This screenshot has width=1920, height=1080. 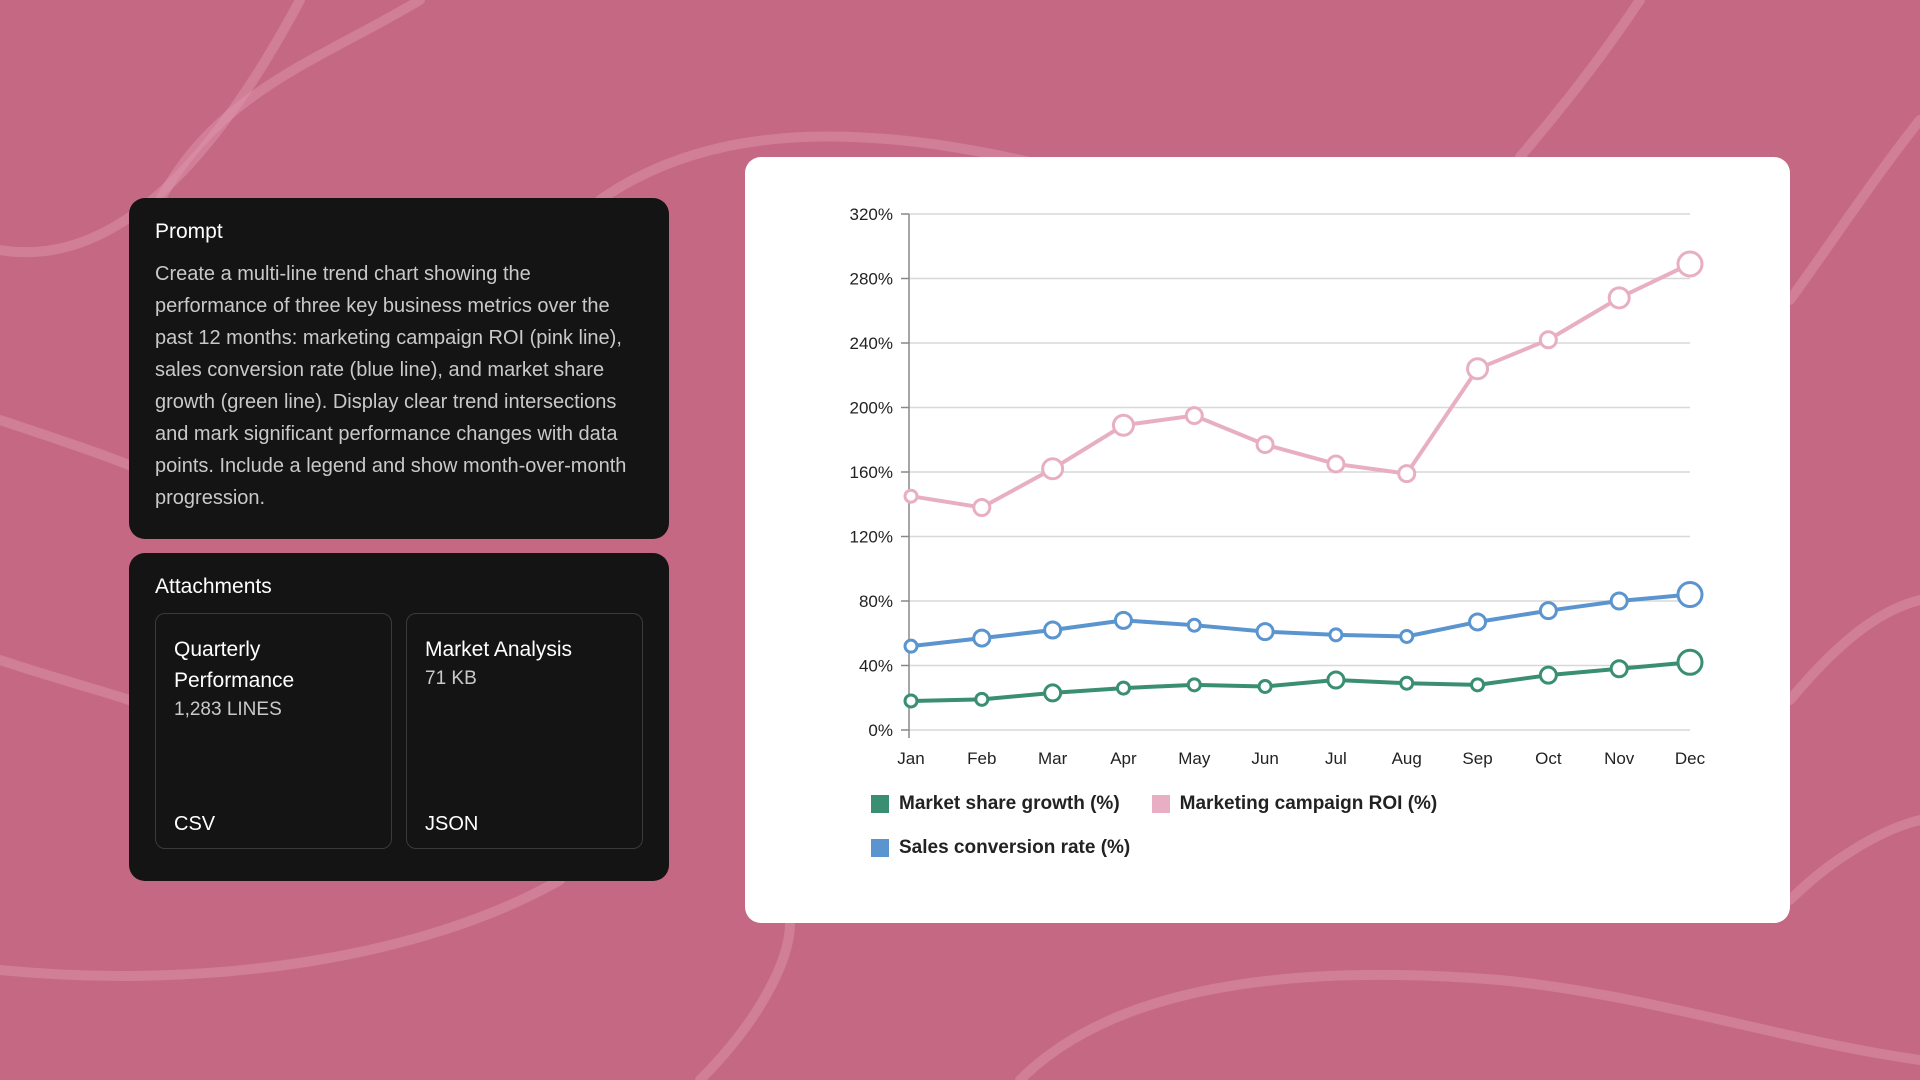 I want to click on attachment-type: CSV, so click(x=195, y=824).